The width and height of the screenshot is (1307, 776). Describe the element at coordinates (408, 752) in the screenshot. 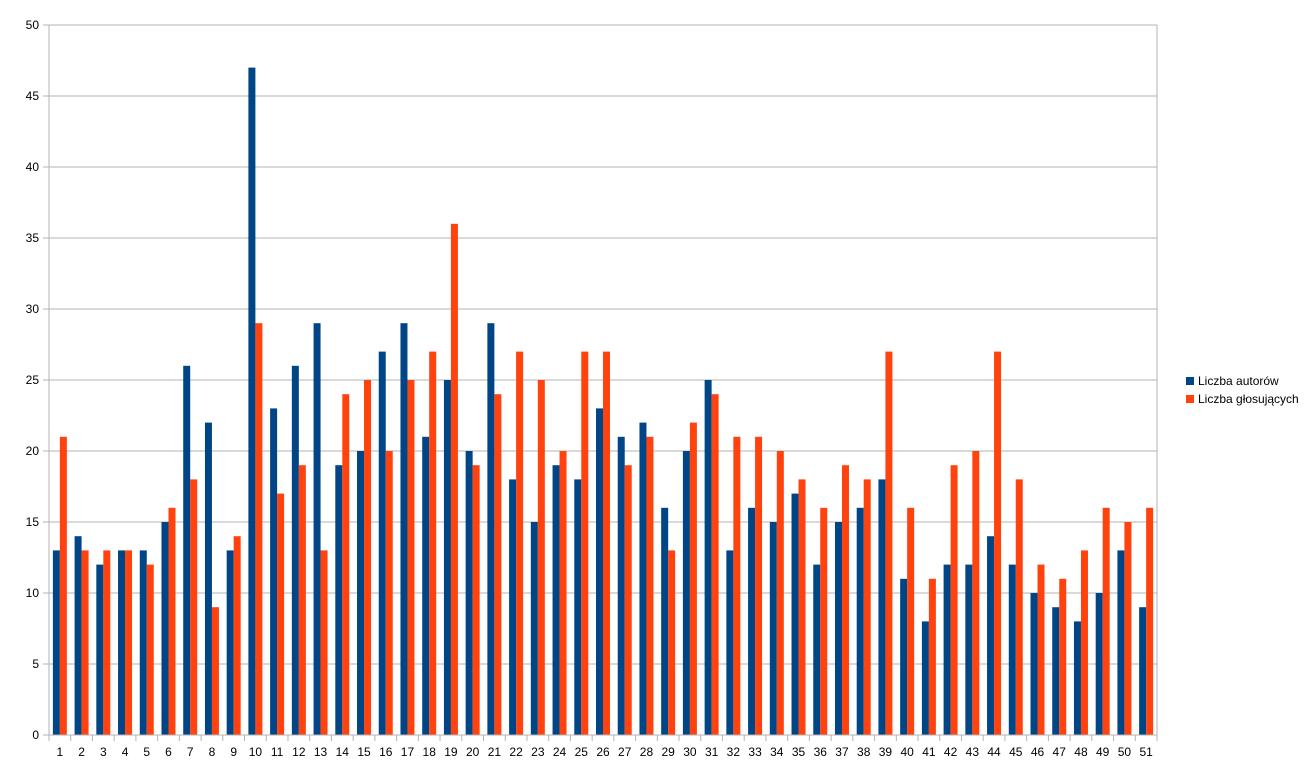

I see `x-tick-label: 17` at that location.